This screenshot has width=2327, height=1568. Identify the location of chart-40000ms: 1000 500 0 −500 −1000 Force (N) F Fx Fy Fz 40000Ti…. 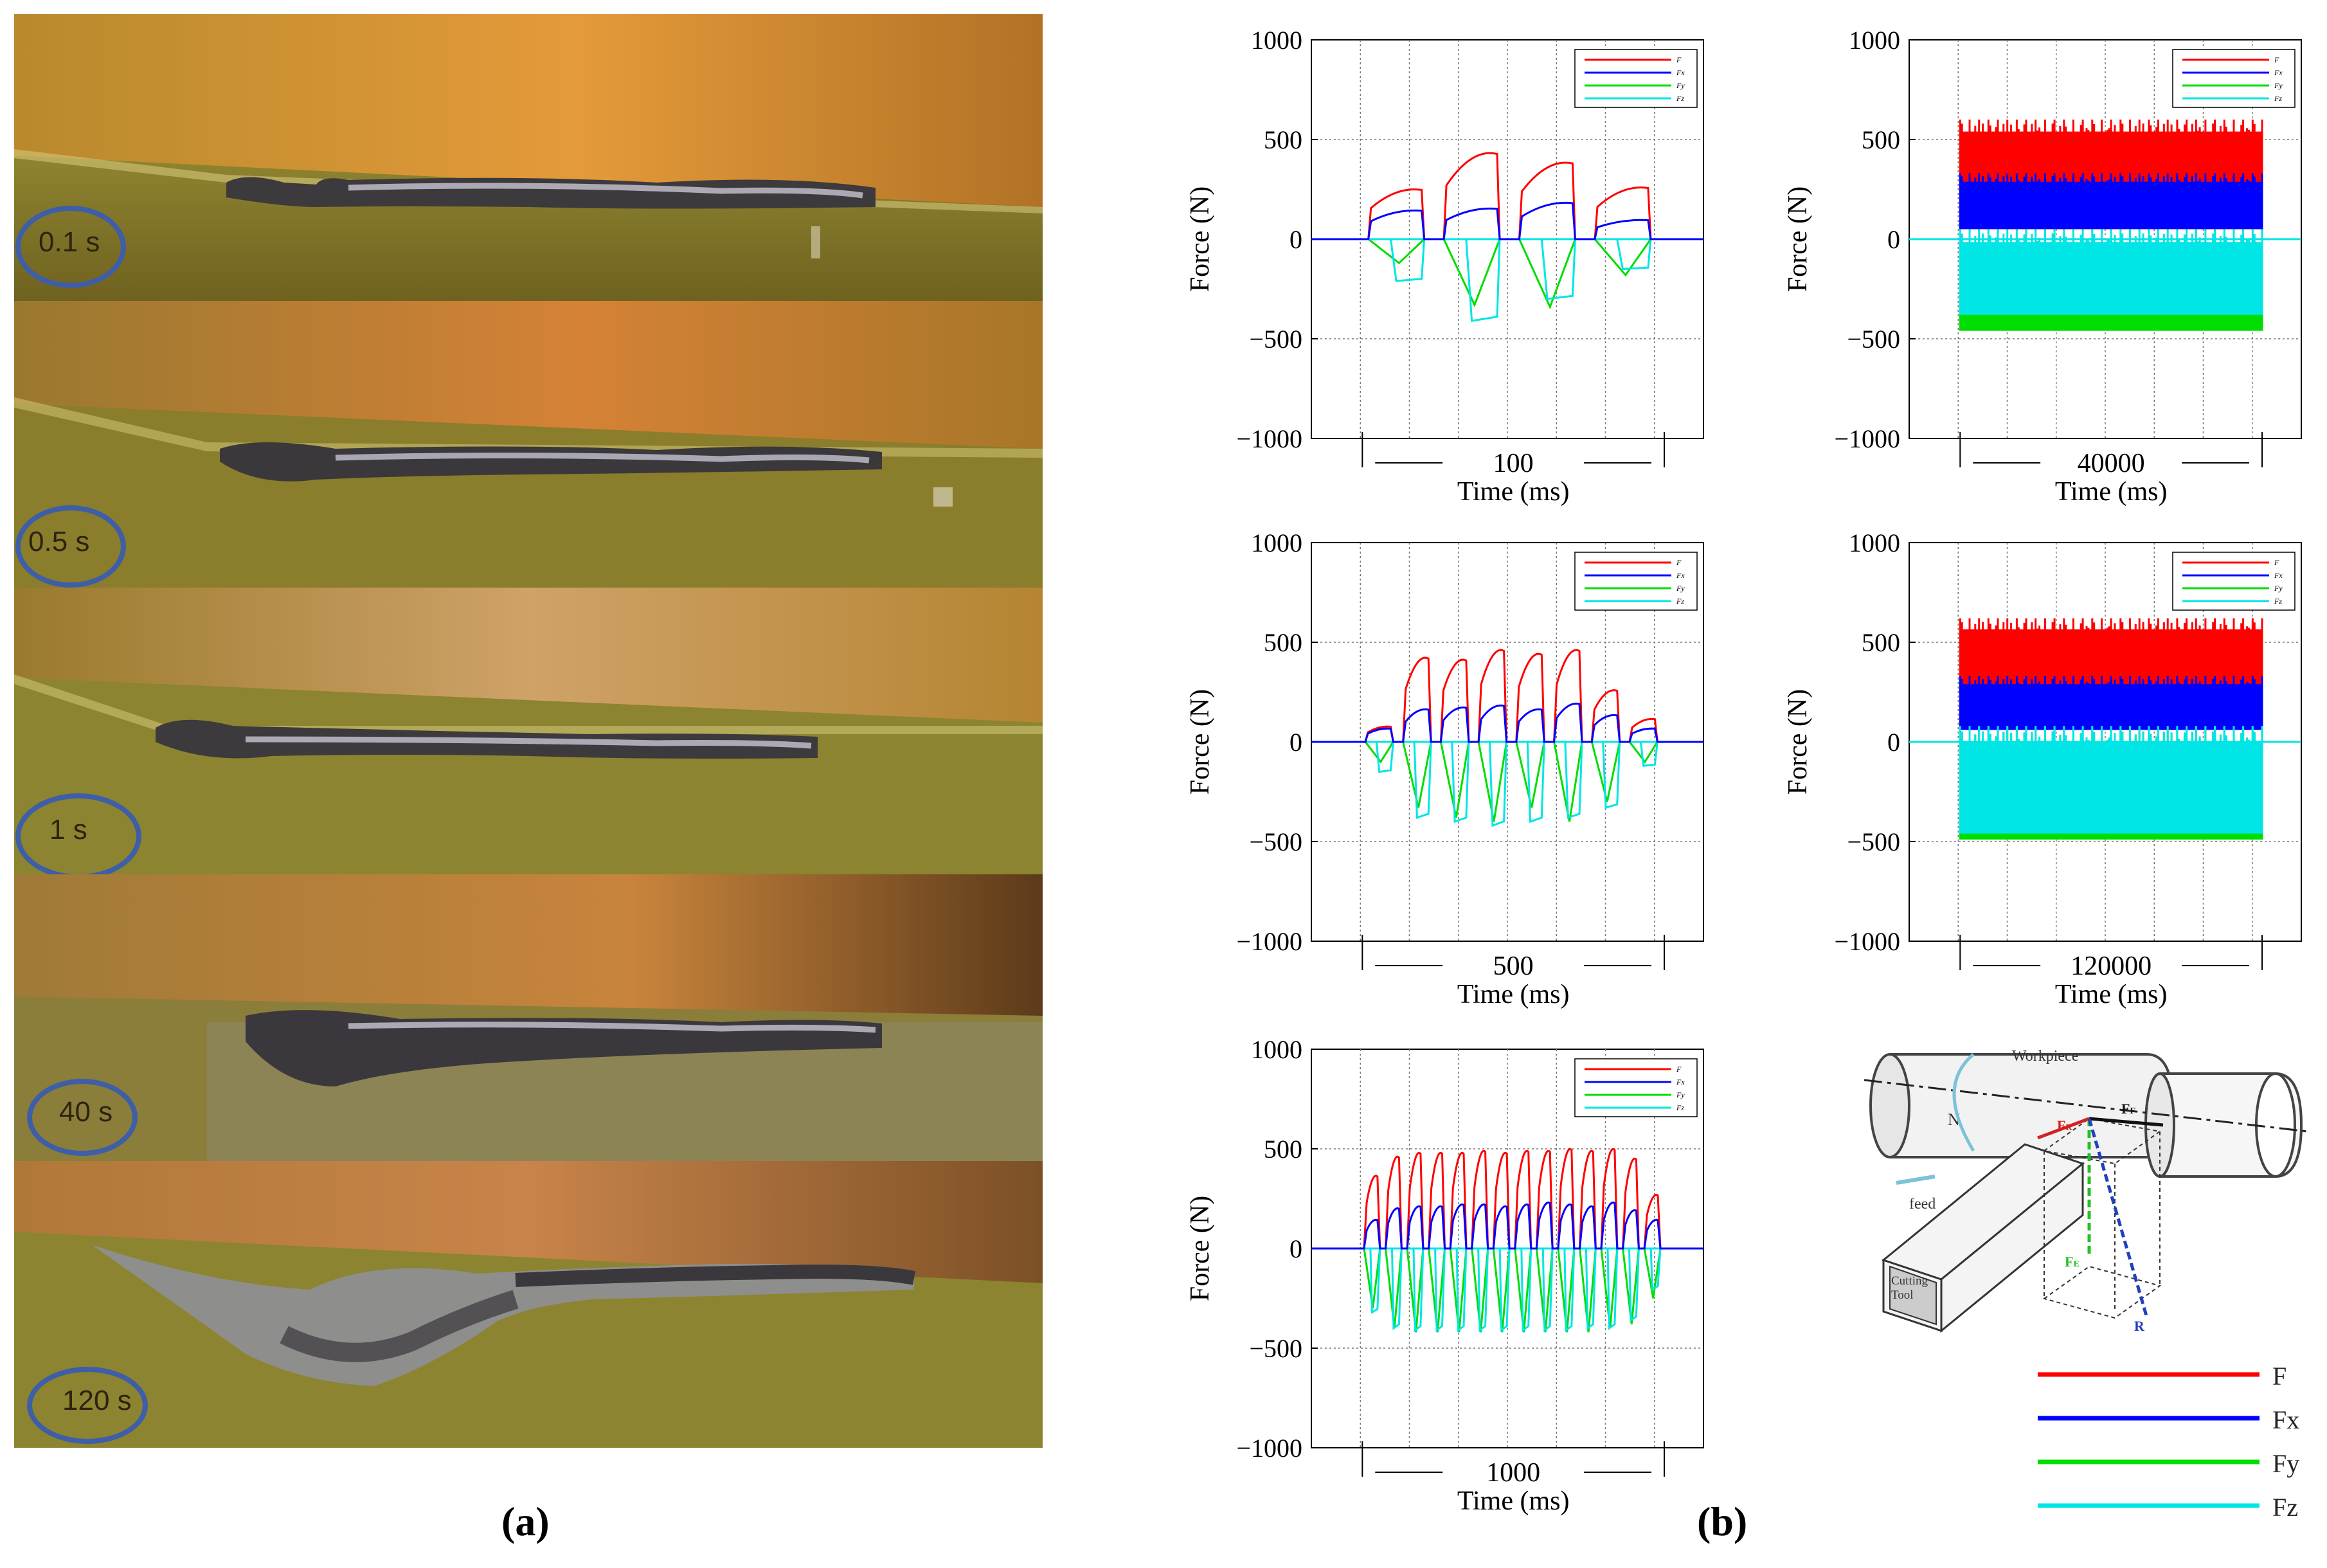
(2042, 266).